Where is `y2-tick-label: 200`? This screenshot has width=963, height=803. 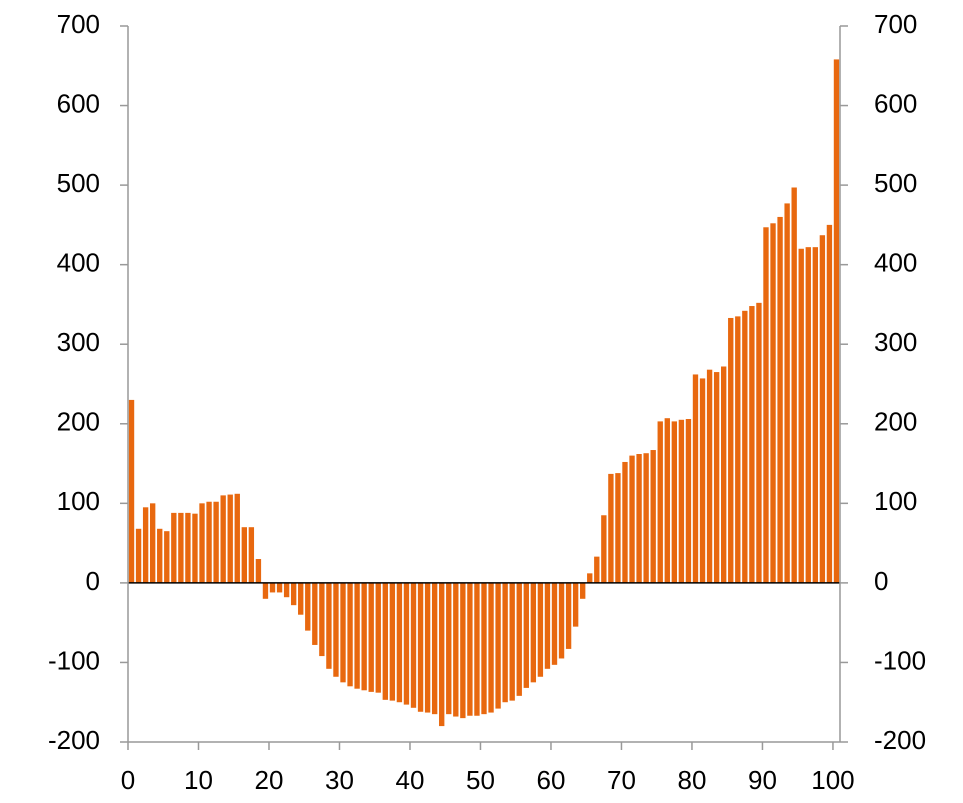
y2-tick-label: 200 is located at coordinates (895, 422).